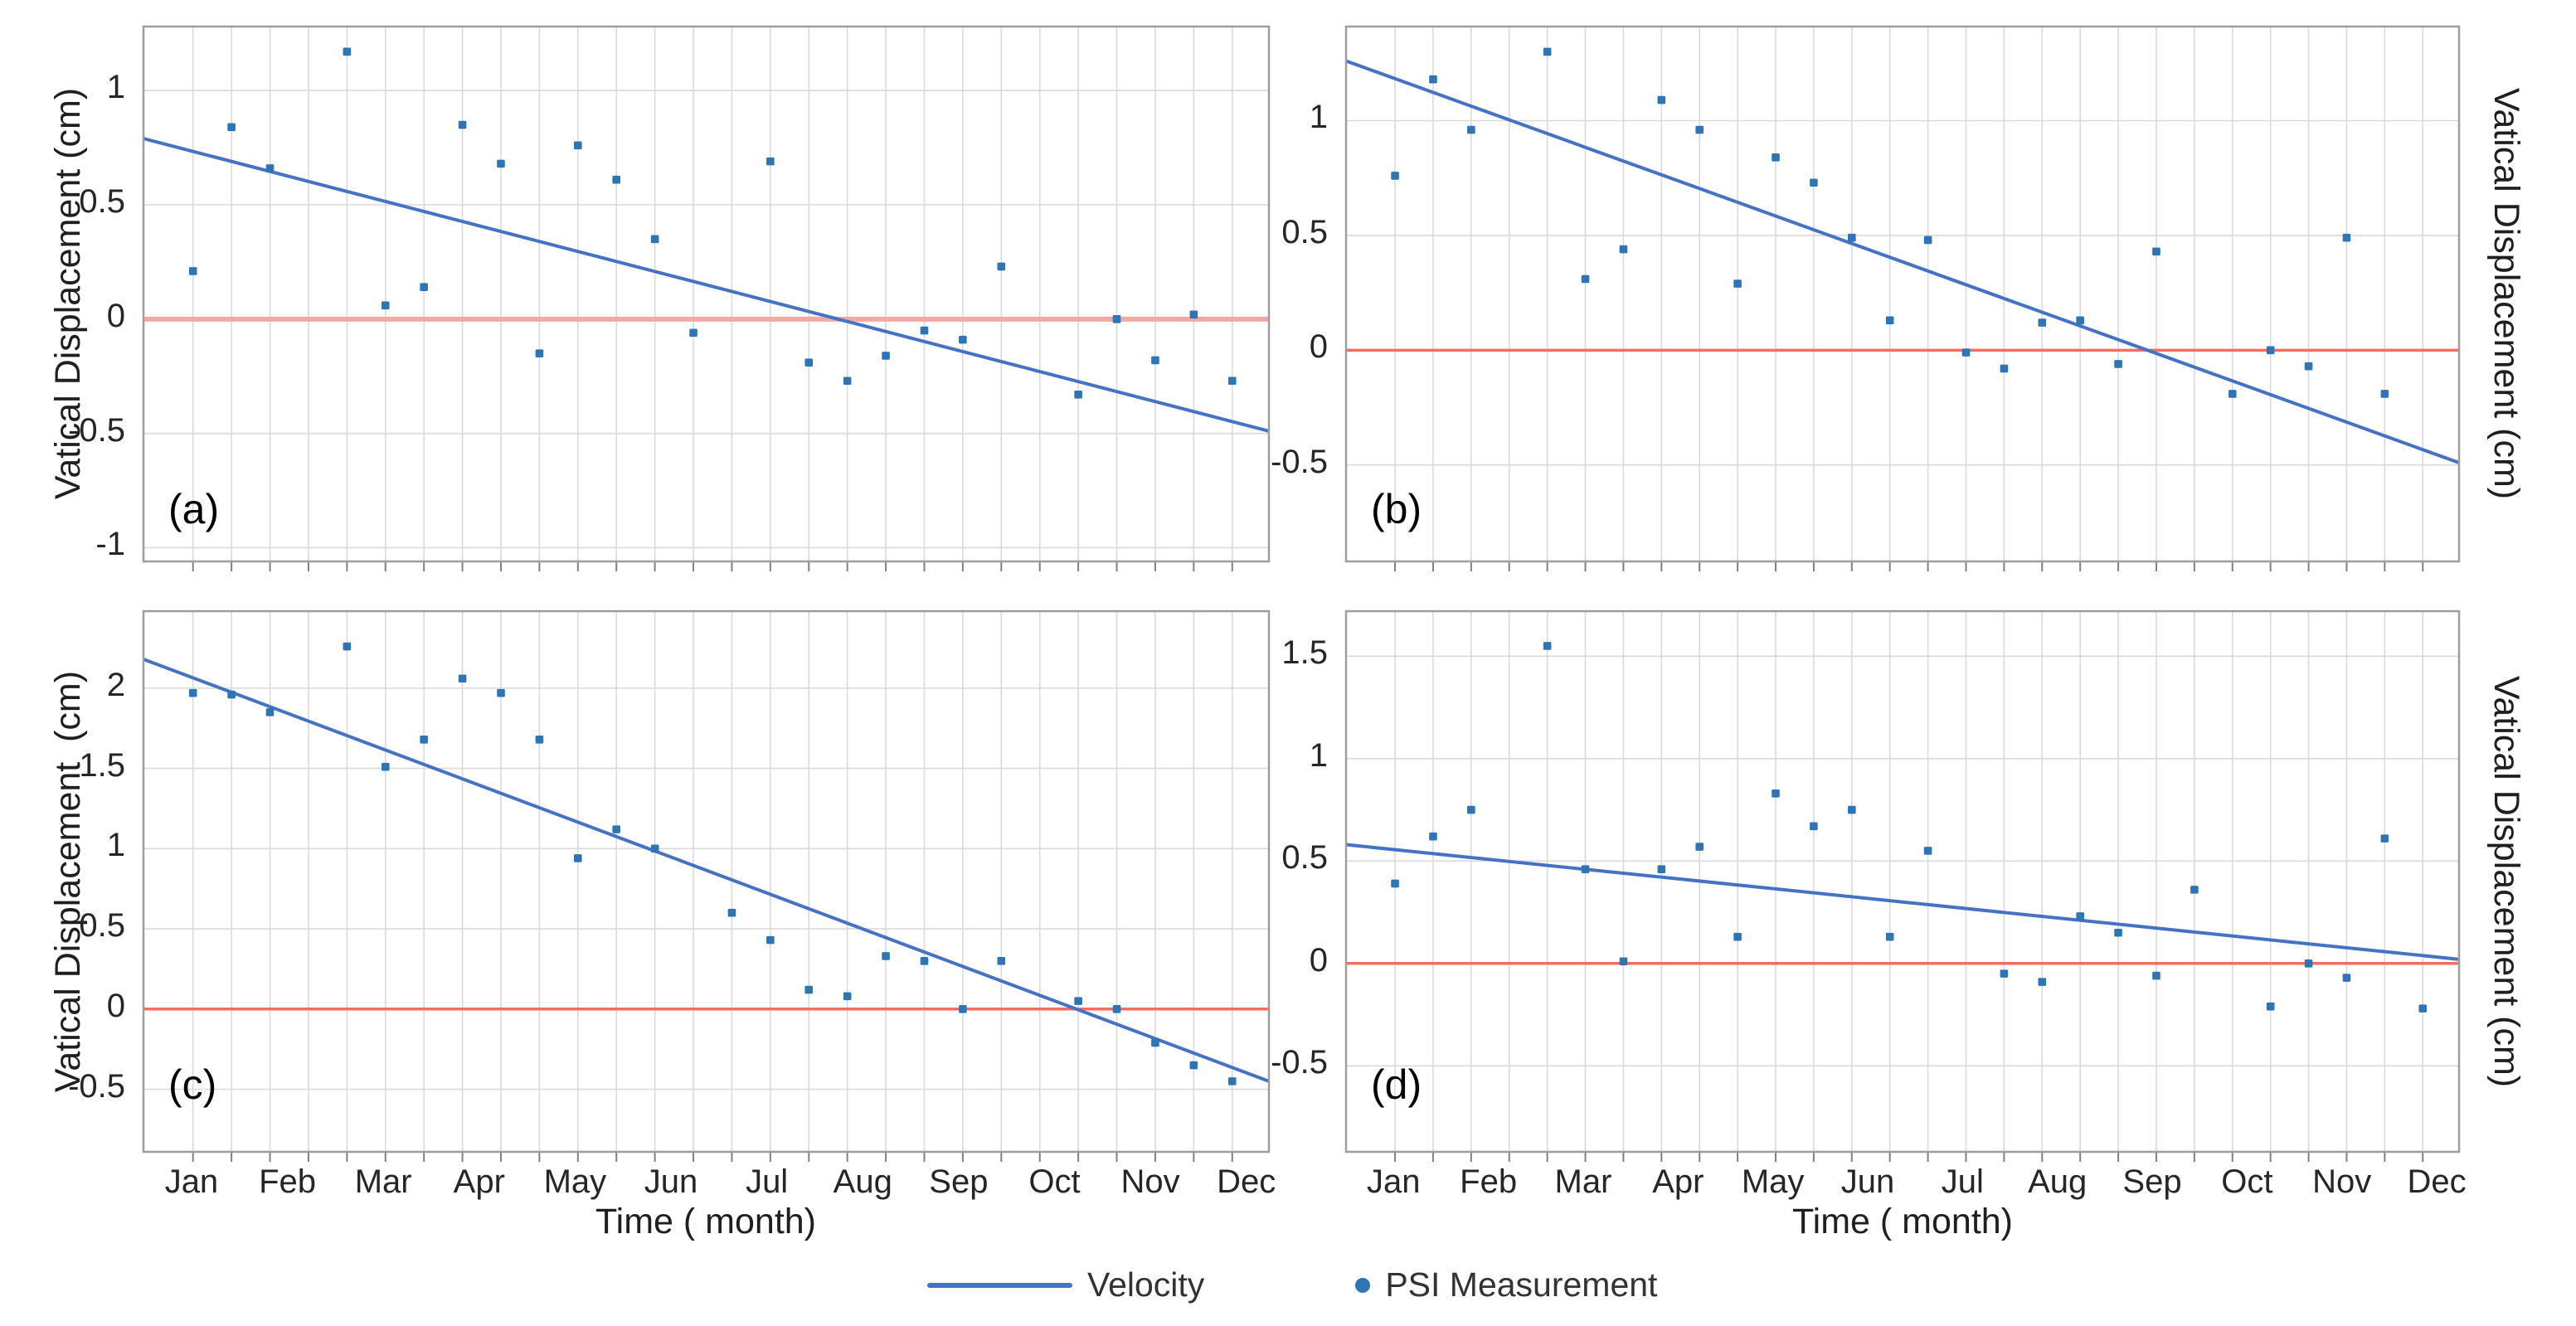 This screenshot has height=1326, width=2576. I want to click on panel-label-a: (a), so click(194, 509).